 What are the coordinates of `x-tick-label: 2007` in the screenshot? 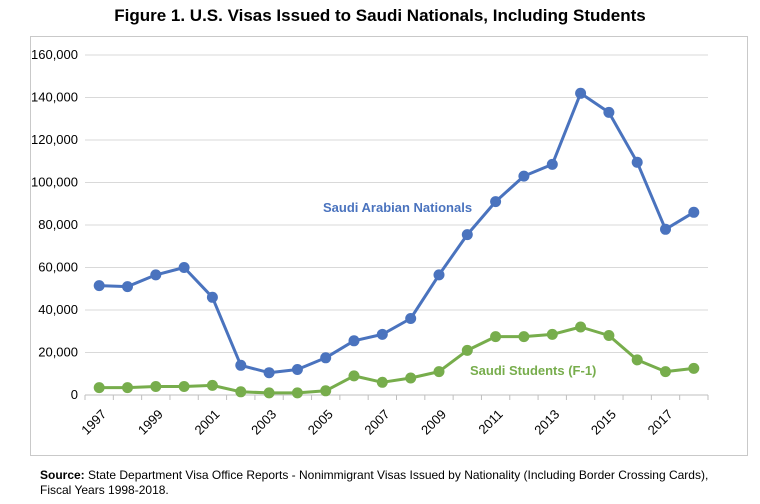 It's located at (376, 422).